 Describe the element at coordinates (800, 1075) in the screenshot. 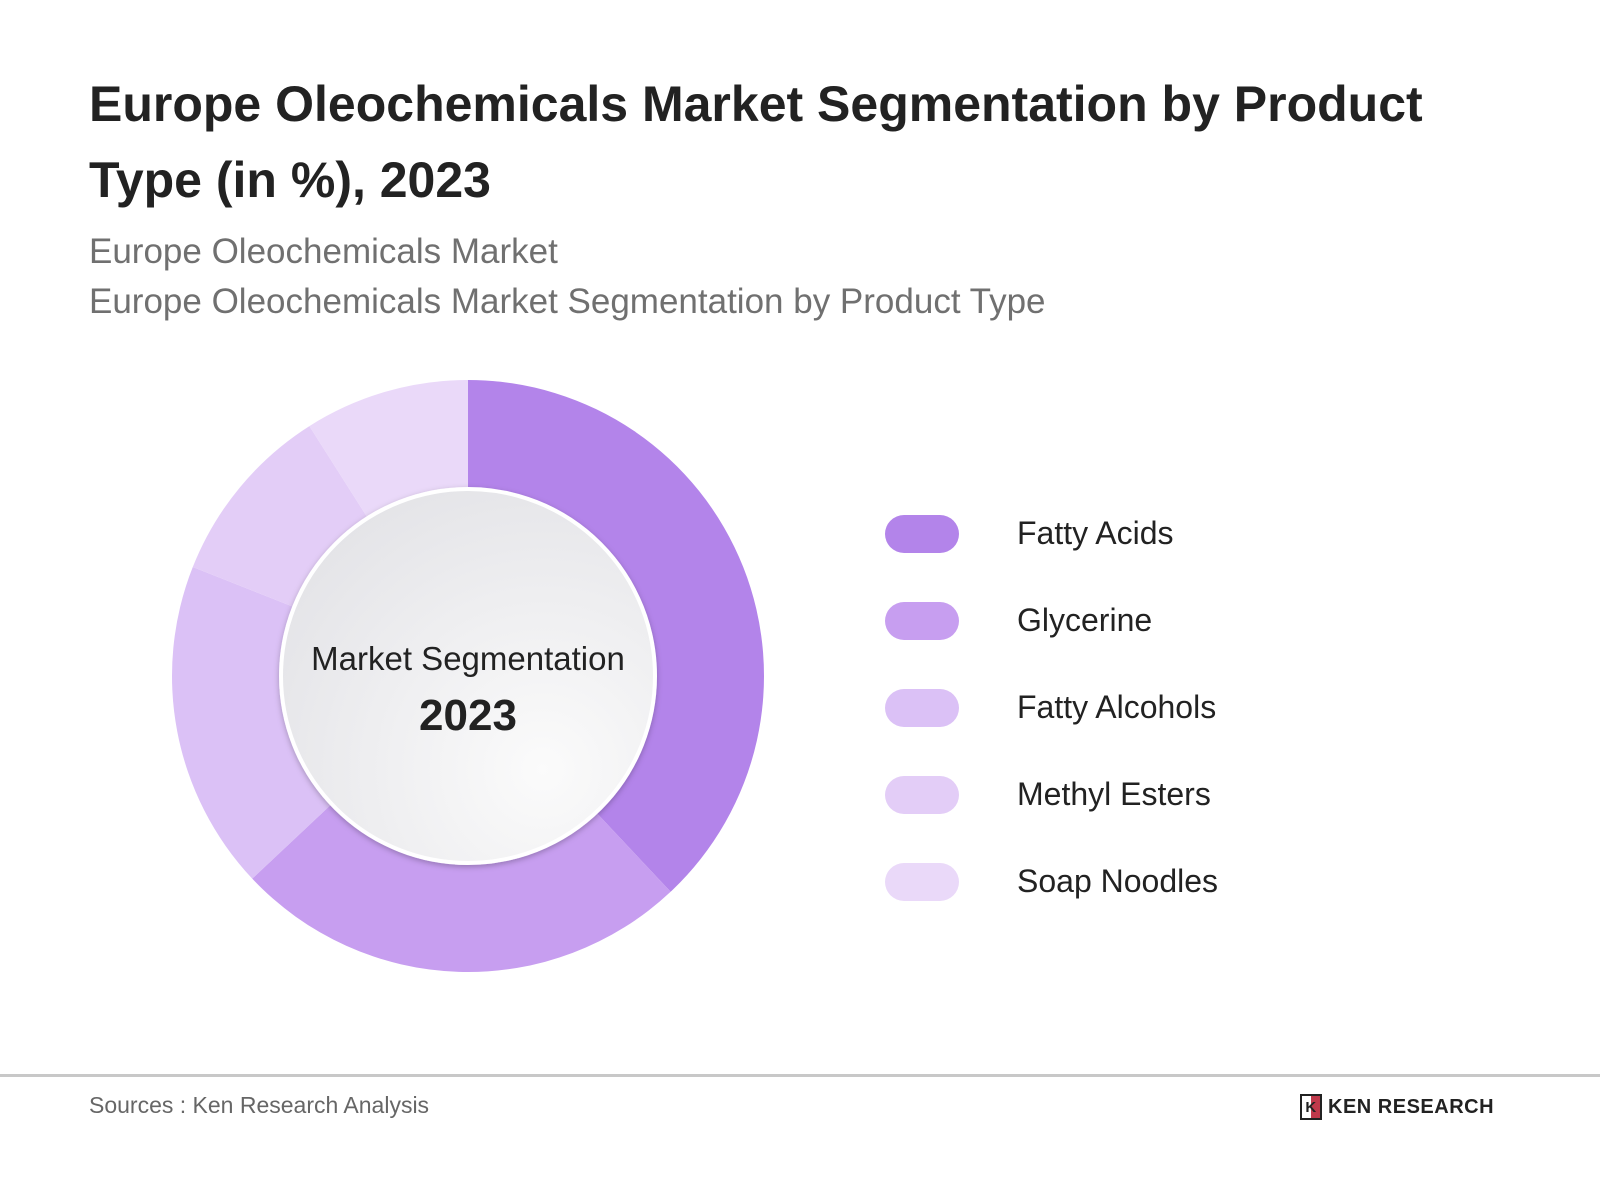

I see `footer-divider` at that location.